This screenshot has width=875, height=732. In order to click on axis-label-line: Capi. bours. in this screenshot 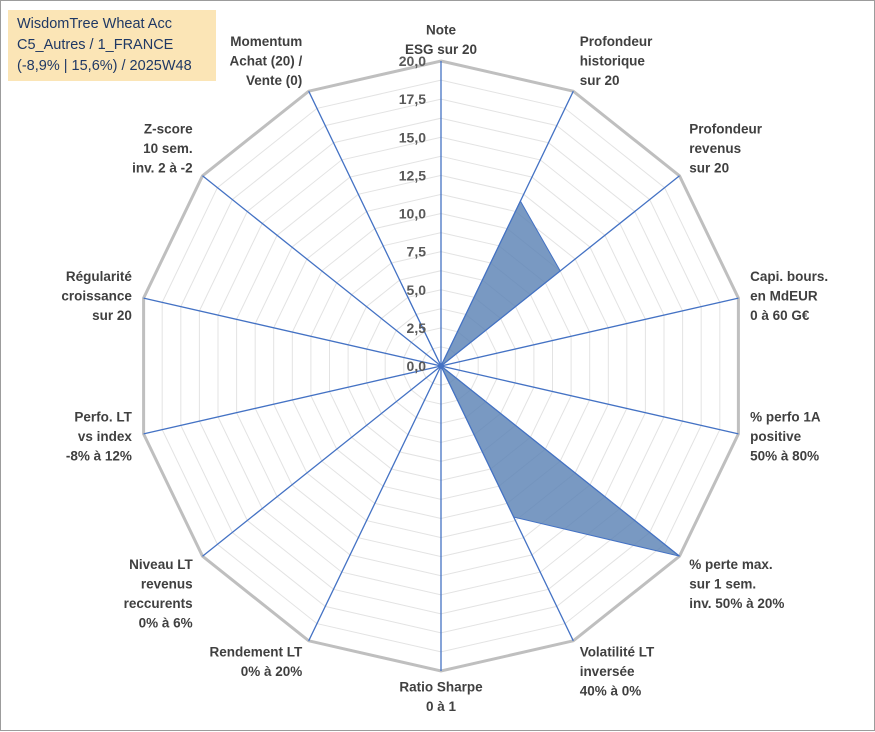, I will do `click(789, 276)`.